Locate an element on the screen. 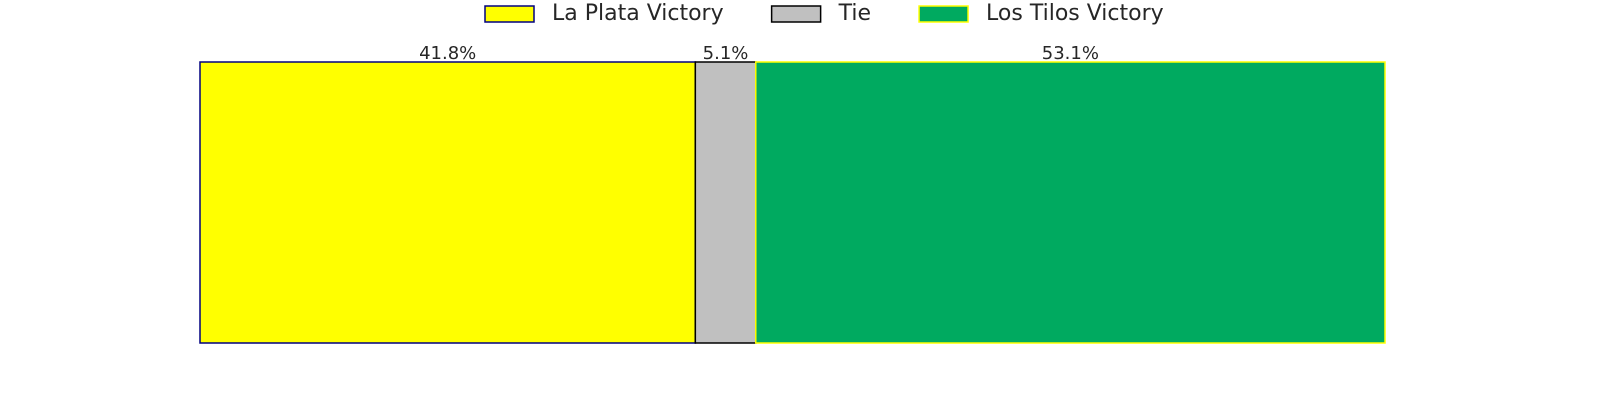 Image resolution: width=1600 pixels, height=404 pixels. value-label: 53.1% is located at coordinates (1070, 53).